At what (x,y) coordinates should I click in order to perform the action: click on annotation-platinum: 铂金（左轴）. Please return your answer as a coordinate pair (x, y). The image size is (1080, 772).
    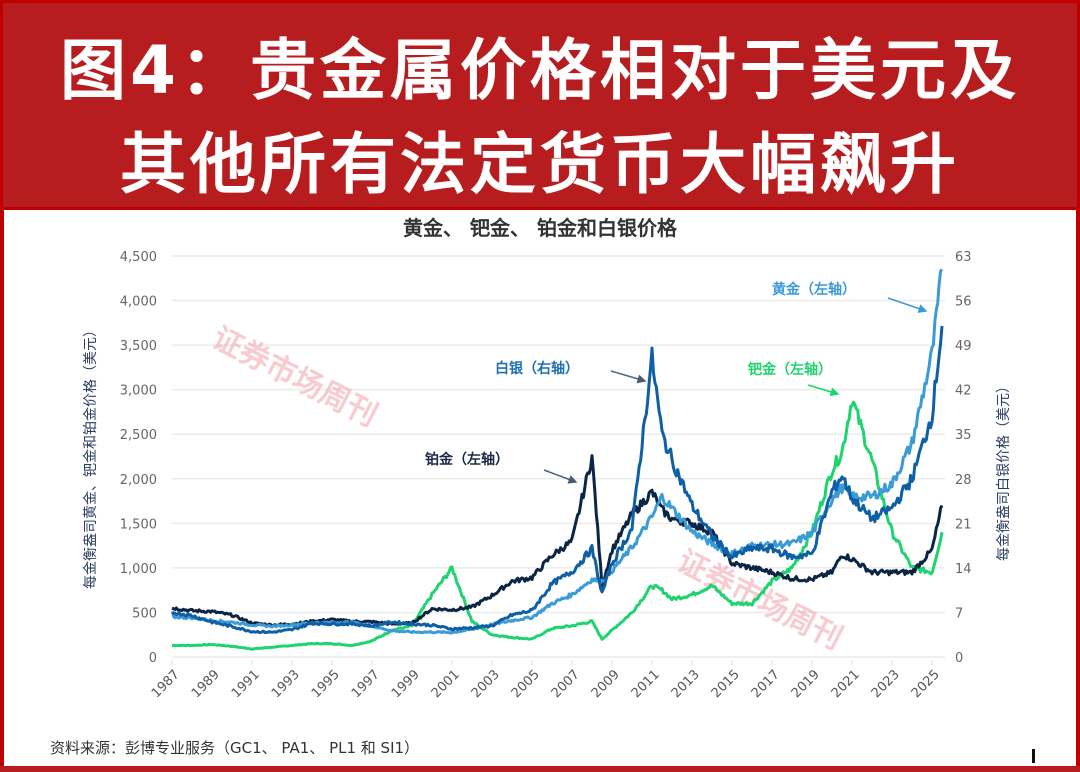
    Looking at the image, I should click on (467, 459).